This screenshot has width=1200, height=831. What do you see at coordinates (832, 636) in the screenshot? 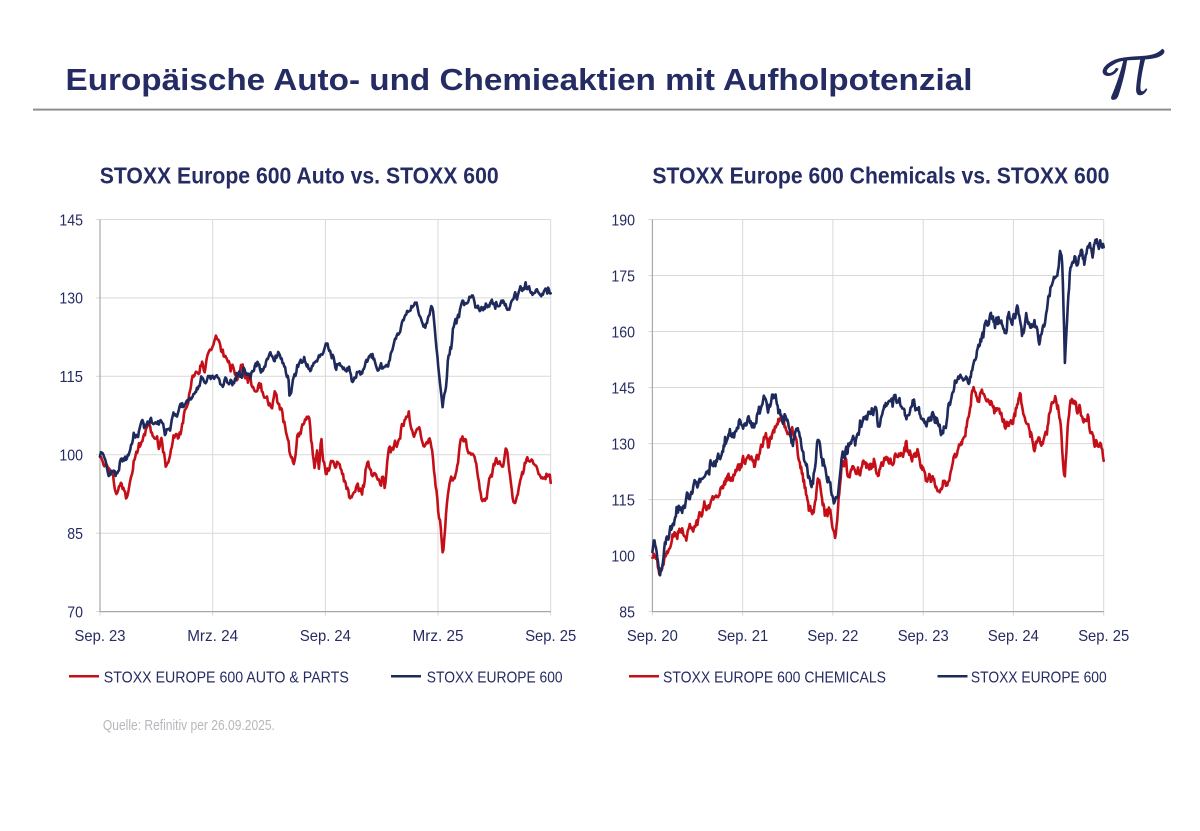
I see `svg-text: Sep. 22` at bounding box center [832, 636].